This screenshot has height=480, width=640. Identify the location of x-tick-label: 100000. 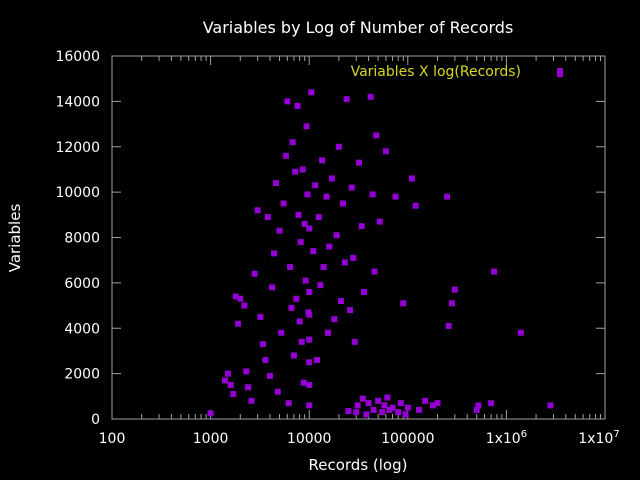
(407, 439).